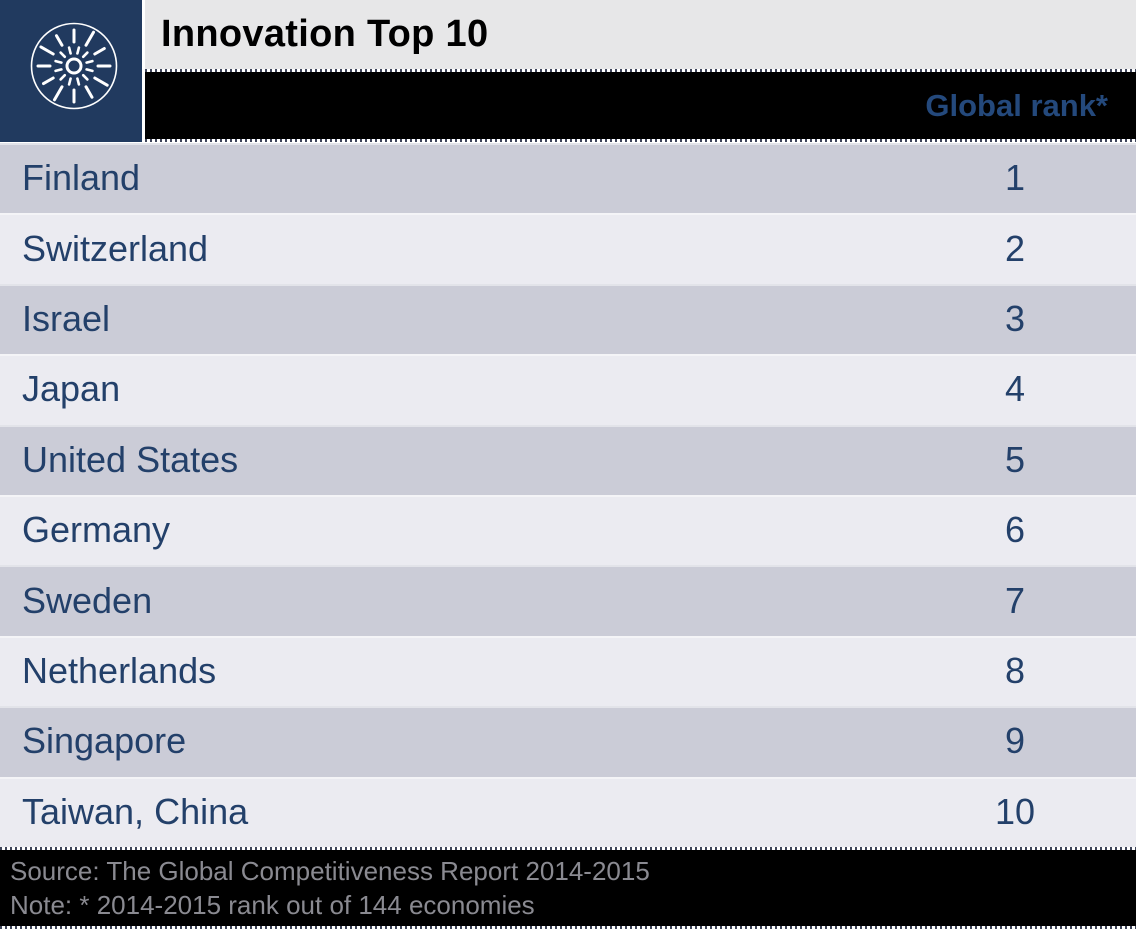 The image size is (1136, 934). What do you see at coordinates (74, 66) in the screenshot?
I see `spark-starburst-icon` at bounding box center [74, 66].